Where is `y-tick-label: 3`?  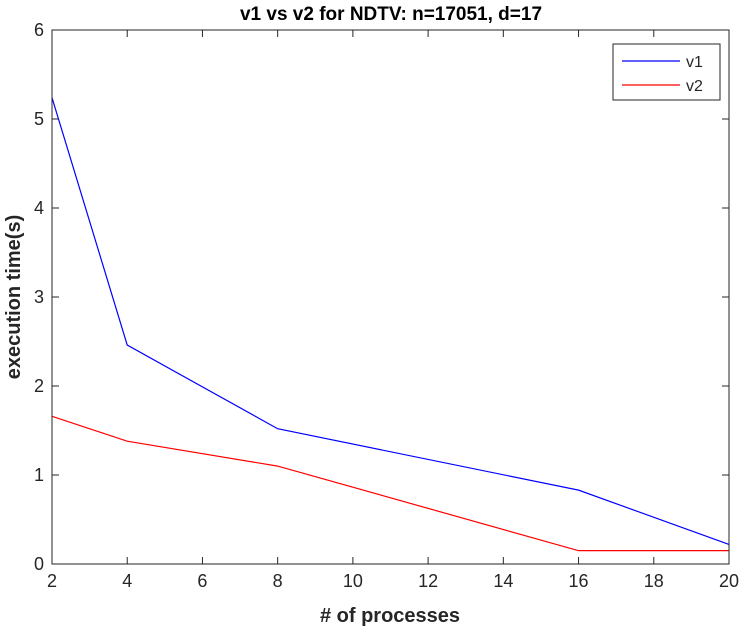
y-tick-label: 3 is located at coordinates (39, 297).